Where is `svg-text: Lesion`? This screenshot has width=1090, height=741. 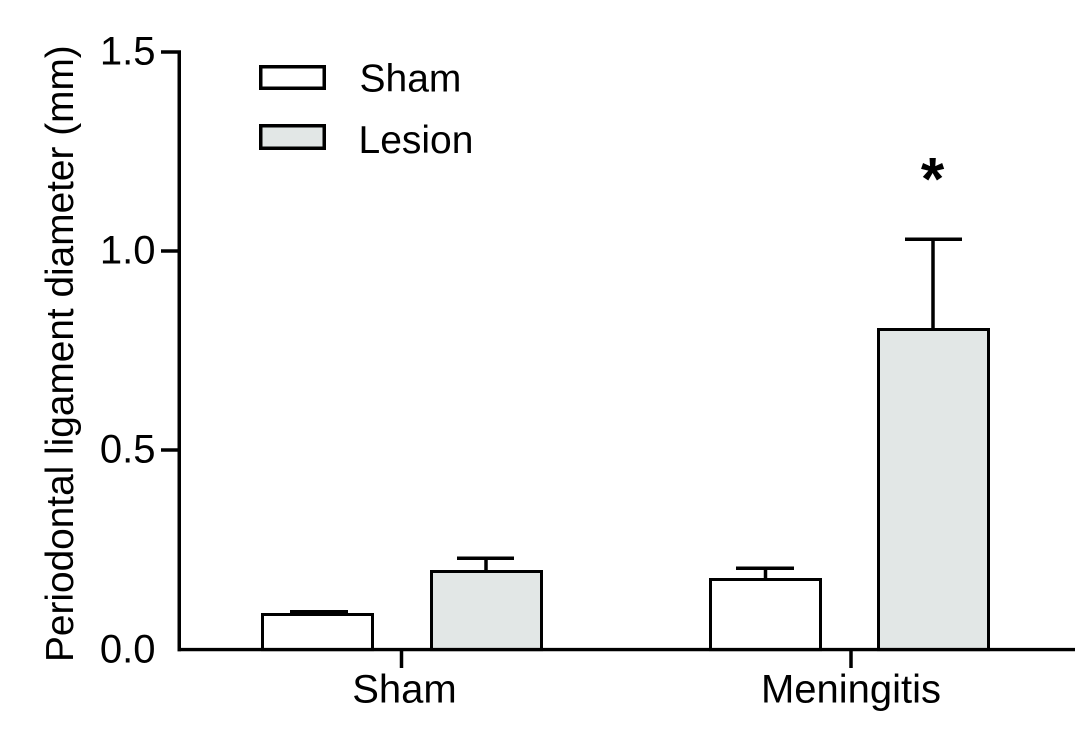 svg-text: Lesion is located at coordinates (416, 140).